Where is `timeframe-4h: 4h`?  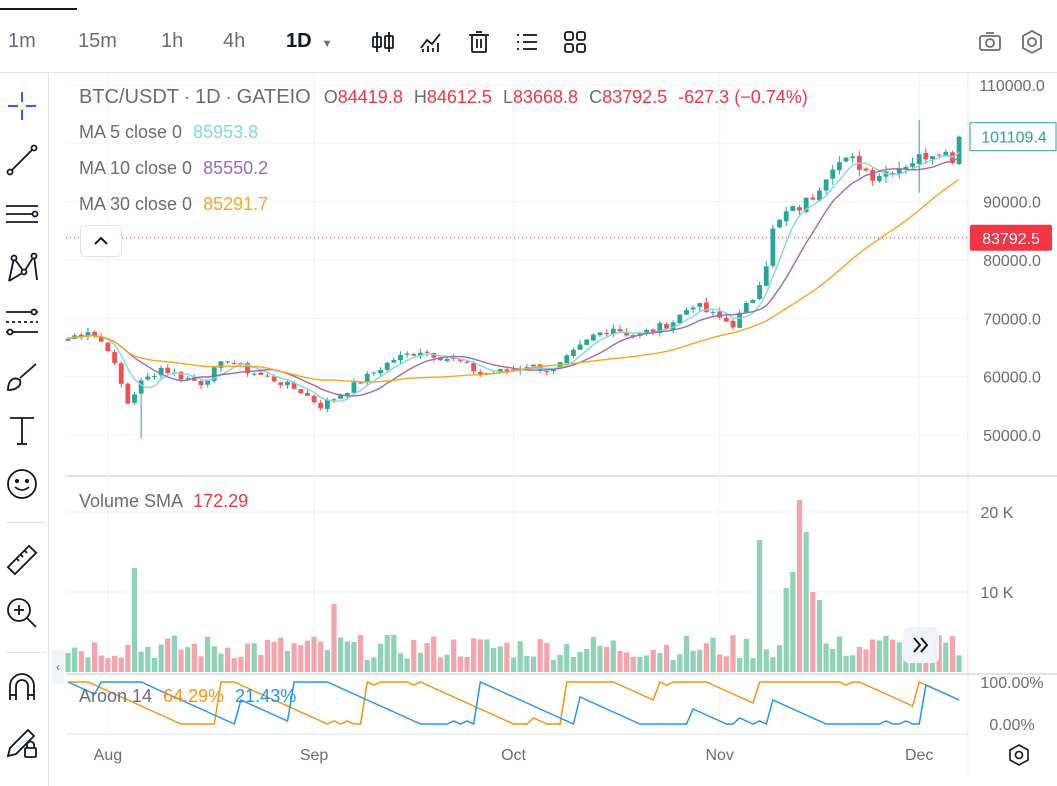
timeframe-4h: 4h is located at coordinates (234, 41).